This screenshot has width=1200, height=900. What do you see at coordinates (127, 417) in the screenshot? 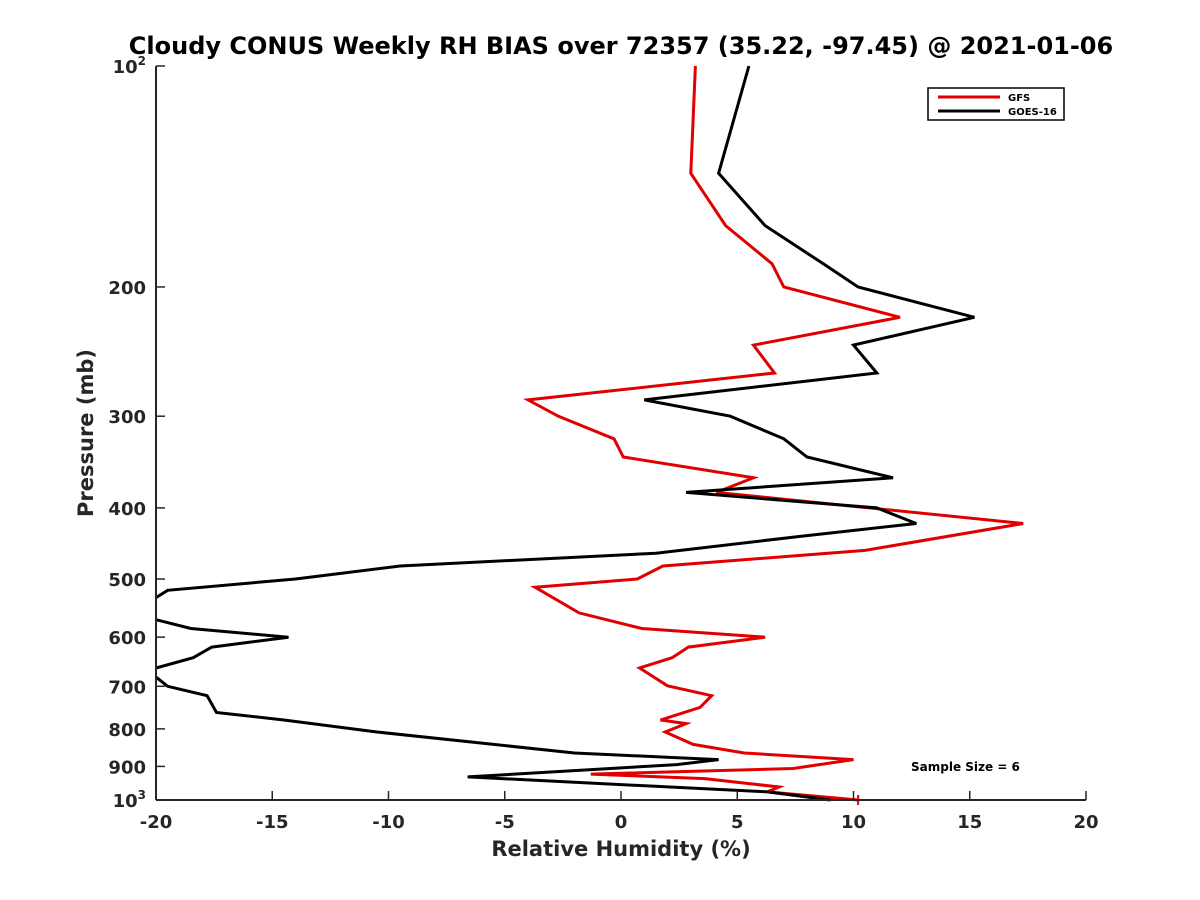
I see `y-tick-label: 300` at bounding box center [127, 417].